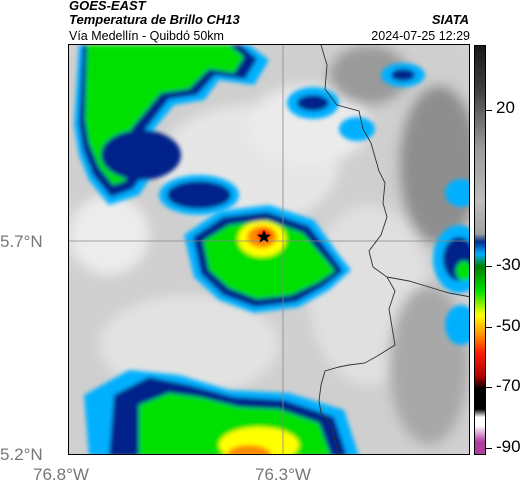 Image resolution: width=526 pixels, height=491 pixels. What do you see at coordinates (21, 454) in the screenshot?
I see `latitude-label: 5.2°N` at bounding box center [21, 454].